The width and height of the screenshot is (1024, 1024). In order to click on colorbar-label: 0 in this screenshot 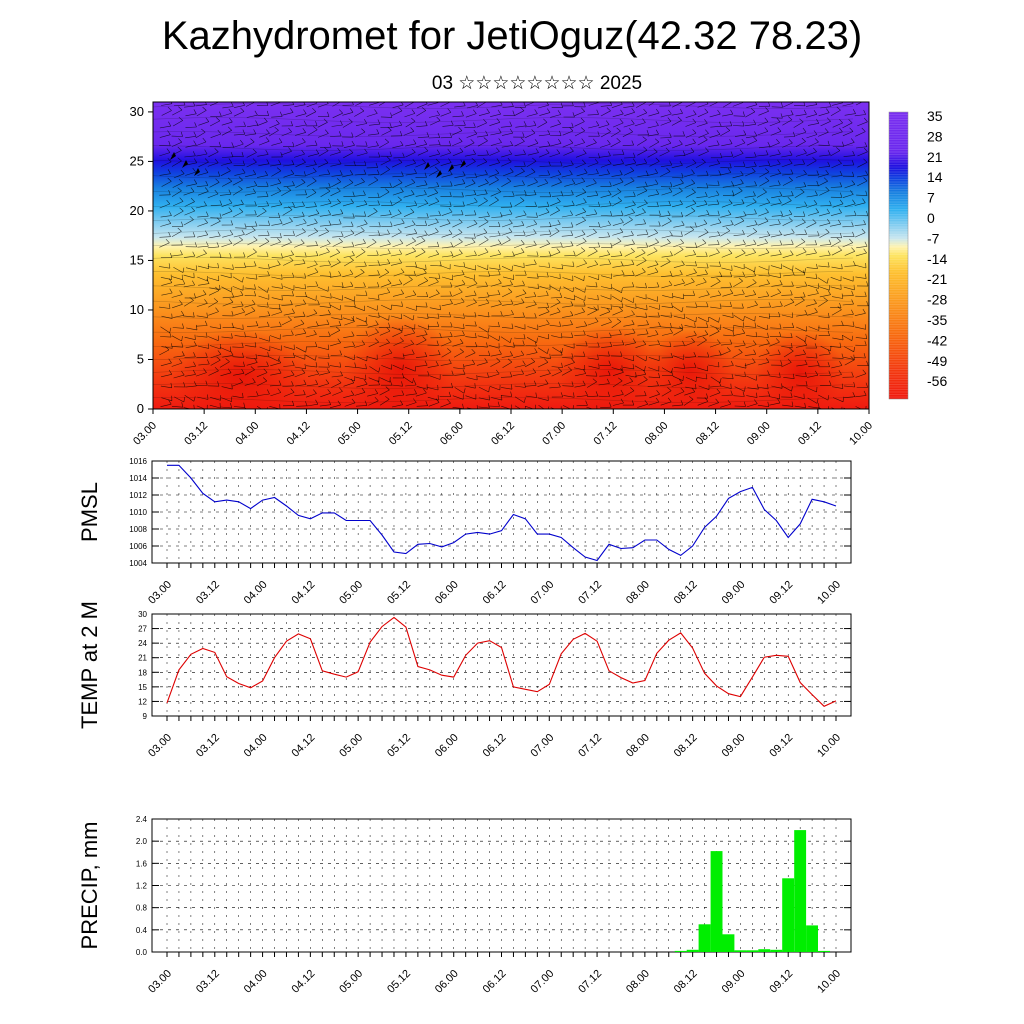, I will do `click(931, 218)`.